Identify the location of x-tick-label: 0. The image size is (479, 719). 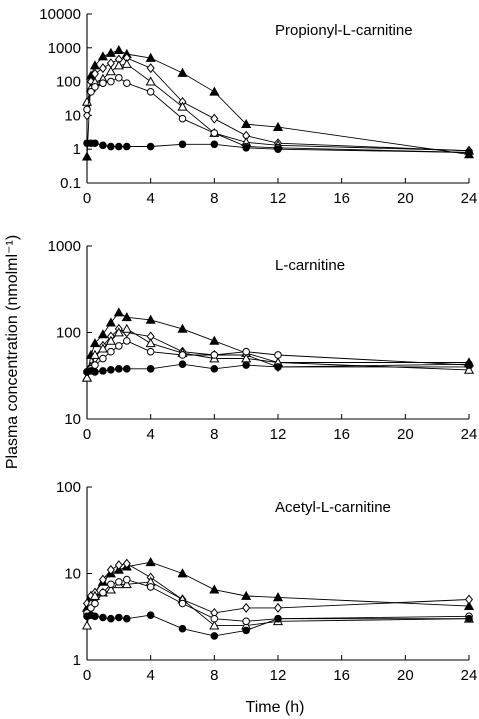
(87, 198).